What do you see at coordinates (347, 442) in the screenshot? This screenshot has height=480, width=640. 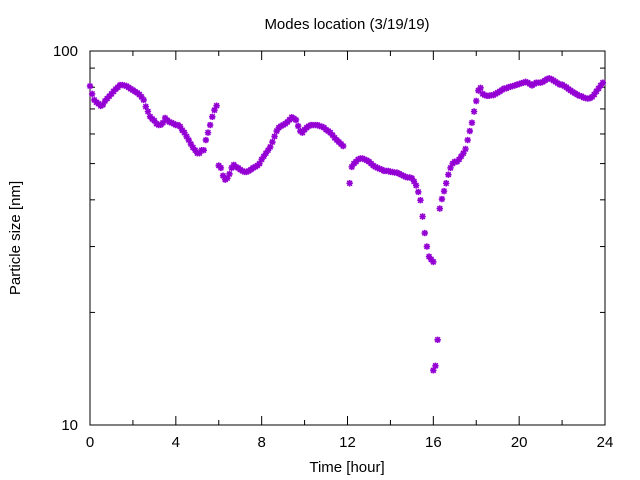 I see `x-tick-label: 12` at bounding box center [347, 442].